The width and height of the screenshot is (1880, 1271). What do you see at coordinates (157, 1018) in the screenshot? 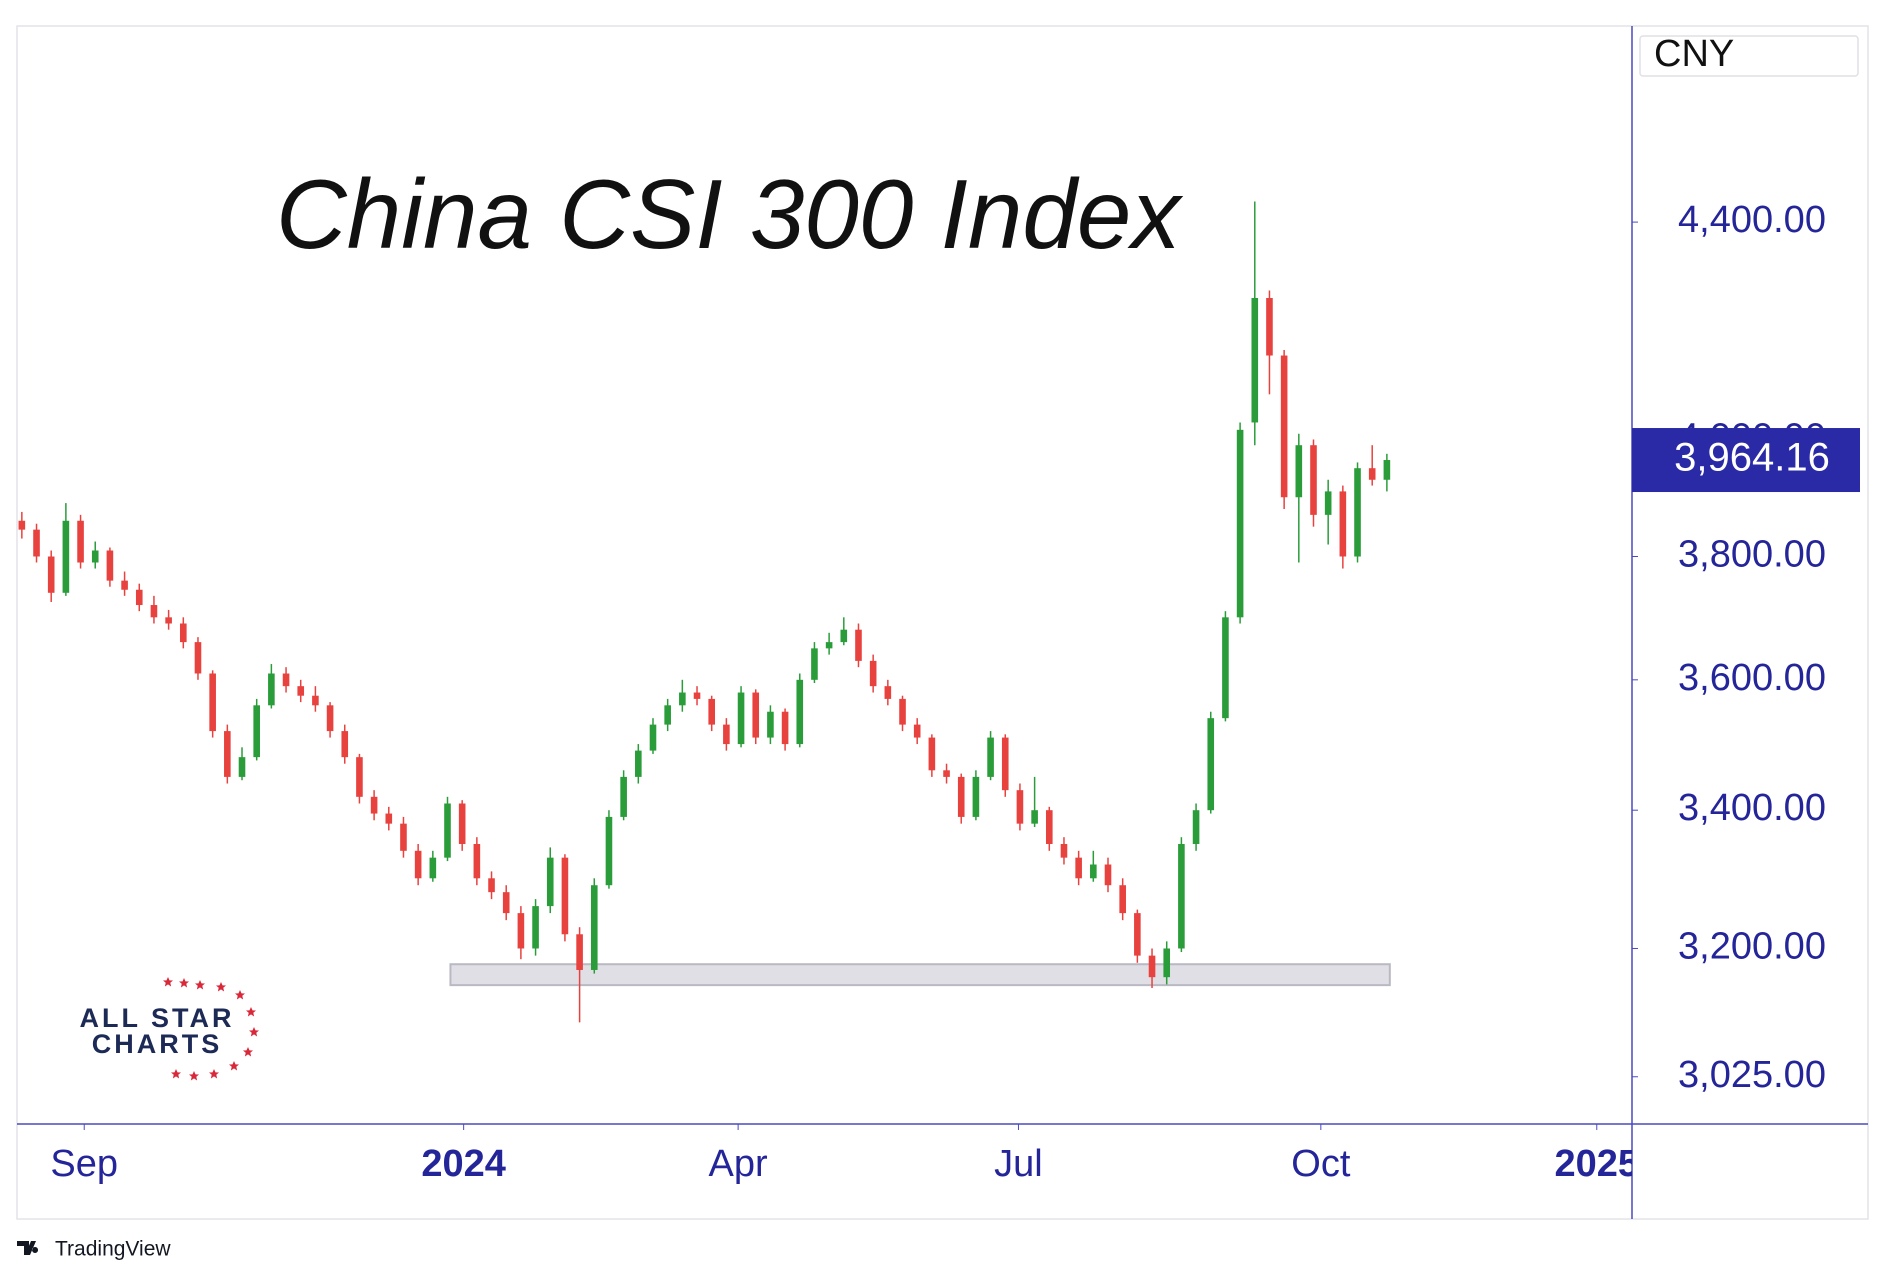
I see `logo-line1: ALL STAR` at bounding box center [157, 1018].